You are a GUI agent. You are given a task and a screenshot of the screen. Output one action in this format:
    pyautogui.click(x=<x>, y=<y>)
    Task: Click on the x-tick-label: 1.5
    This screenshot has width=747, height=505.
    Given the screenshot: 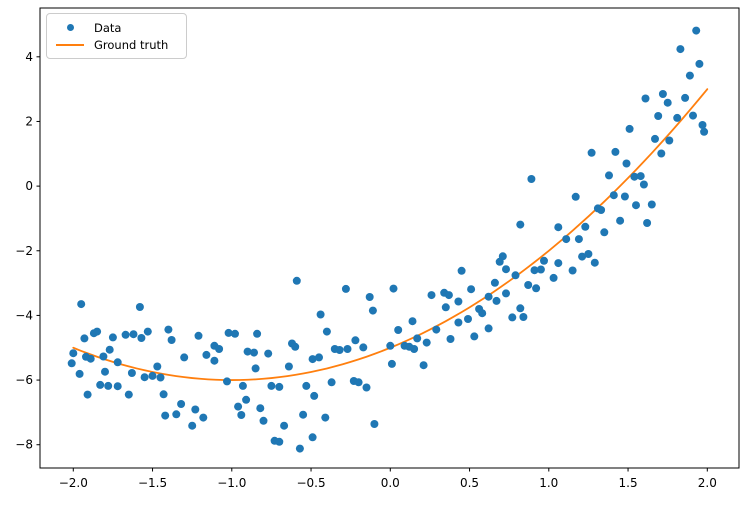 What is the action you would take?
    pyautogui.click(x=628, y=483)
    